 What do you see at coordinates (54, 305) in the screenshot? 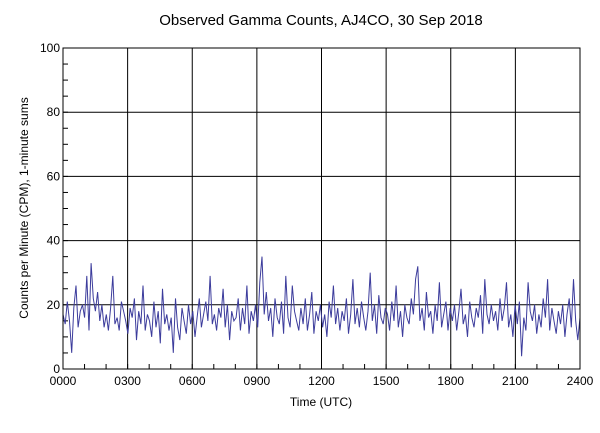
I see `y-tick-label: 20` at bounding box center [54, 305].